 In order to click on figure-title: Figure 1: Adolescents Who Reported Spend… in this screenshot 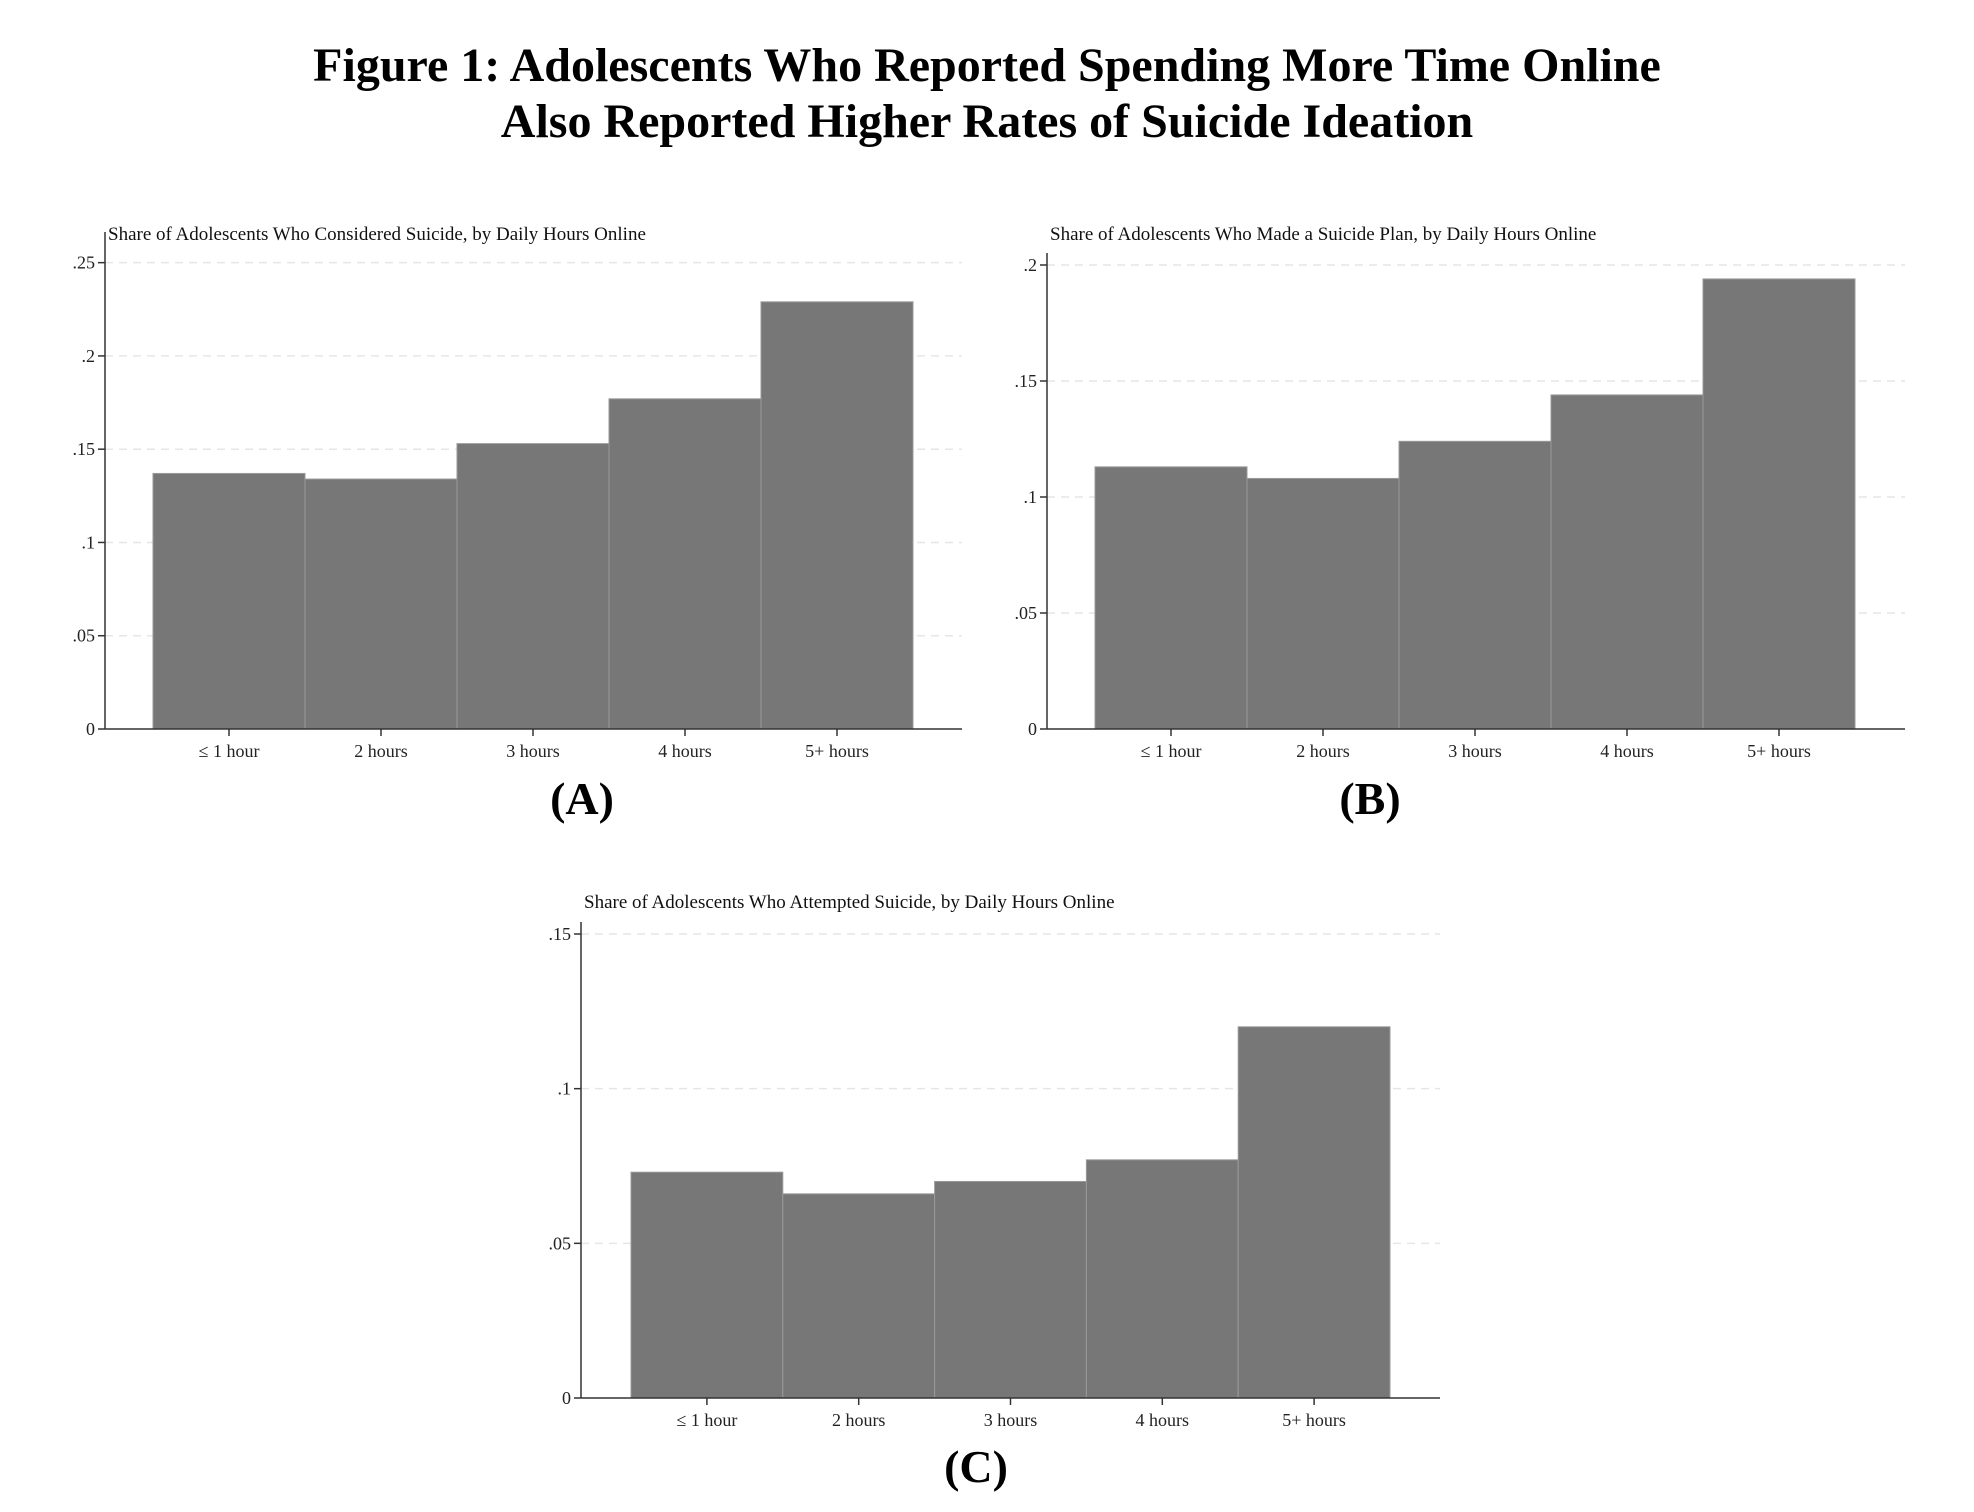, I will do `click(987, 94)`.